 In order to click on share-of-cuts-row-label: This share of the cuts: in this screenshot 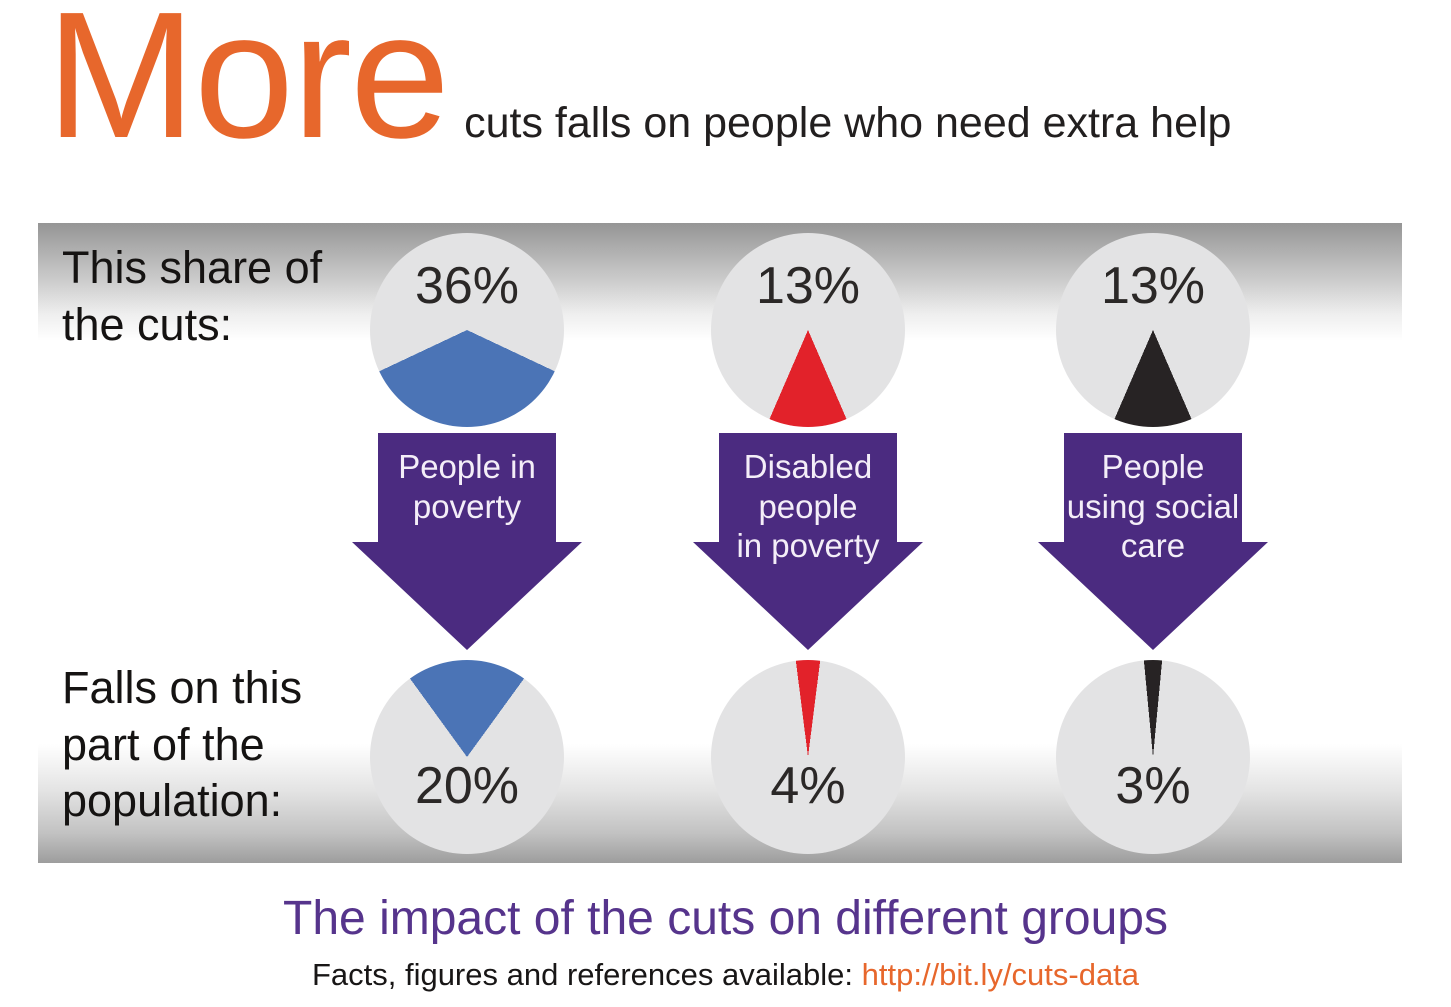, I will do `click(192, 296)`.